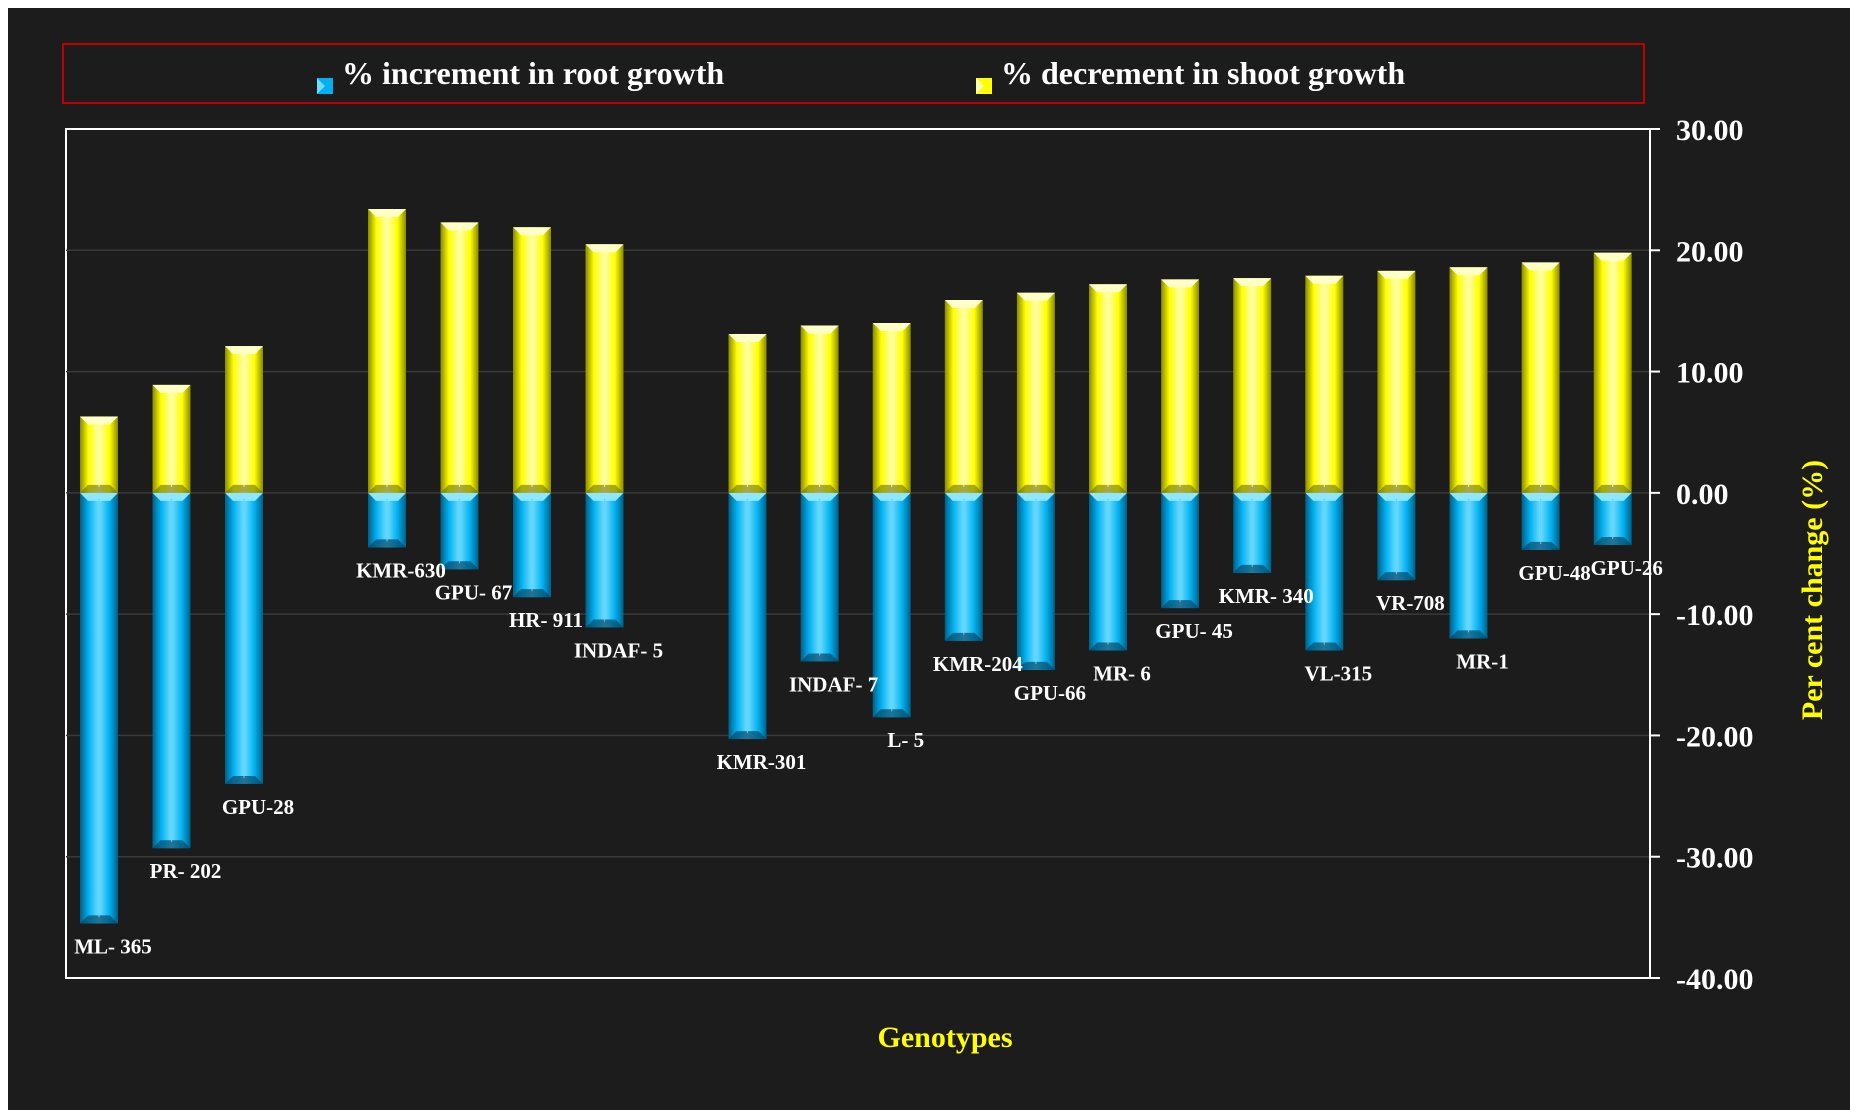 Image resolution: width=1850 pixels, height=1110 pixels. Describe the element at coordinates (1715, 615) in the screenshot. I see `y-tick-label: -10.00` at that location.